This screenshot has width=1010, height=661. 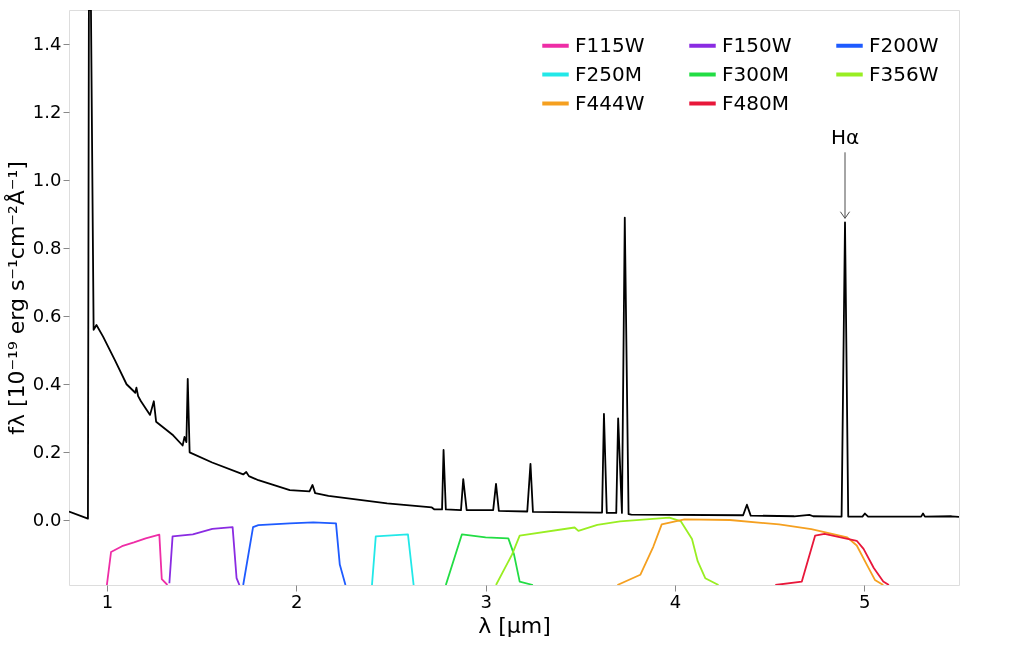 I want to click on x-tick-label: 5, so click(x=865, y=601).